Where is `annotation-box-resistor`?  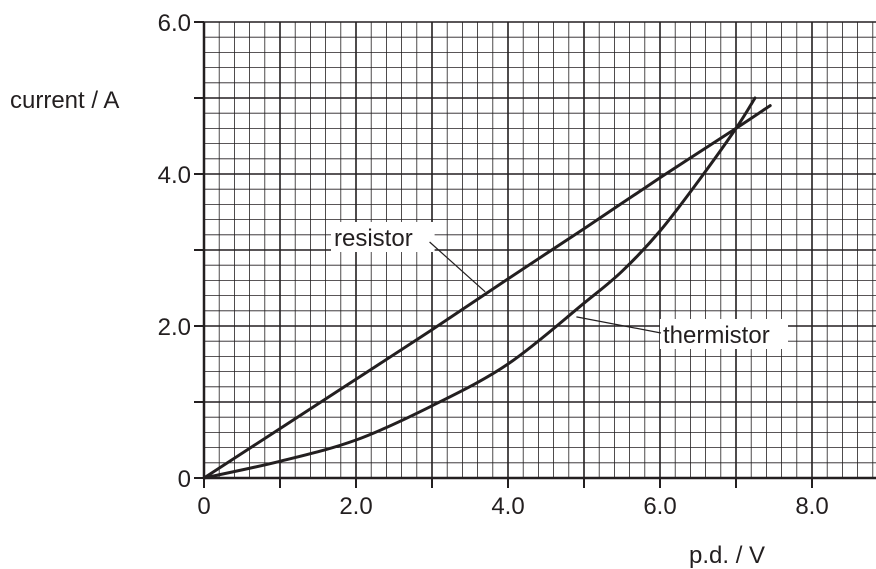
annotation-box-resistor is located at coordinates (383, 237).